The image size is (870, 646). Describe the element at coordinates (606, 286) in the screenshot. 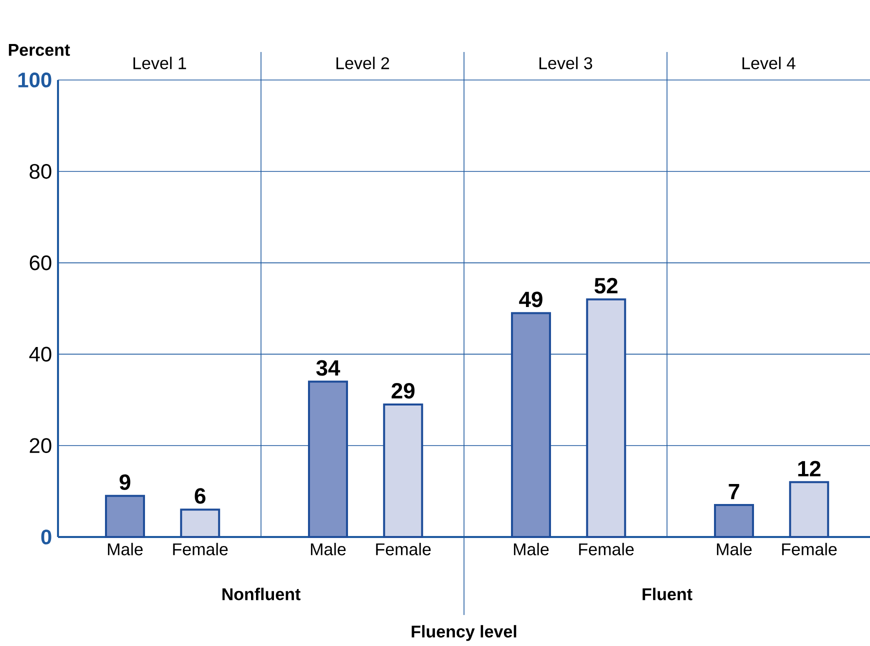

I see `data-label: 52` at that location.